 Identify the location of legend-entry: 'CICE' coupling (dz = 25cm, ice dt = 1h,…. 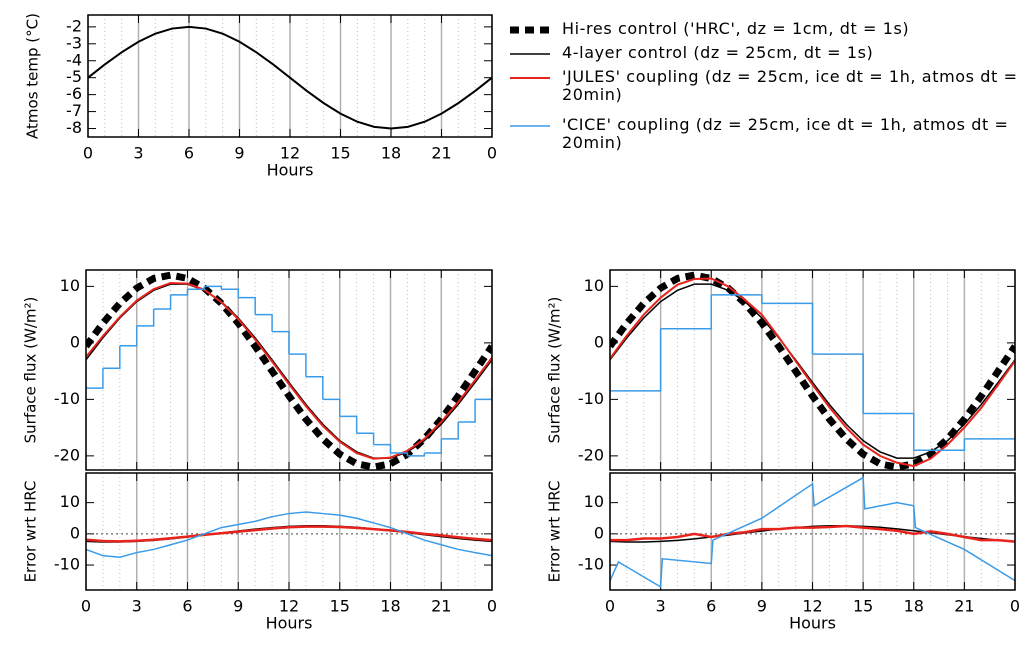
(765, 134).